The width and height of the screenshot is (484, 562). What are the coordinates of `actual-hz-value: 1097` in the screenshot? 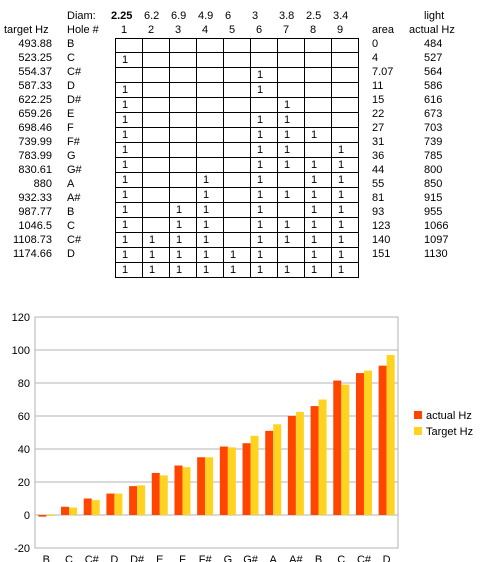 It's located at (436, 240).